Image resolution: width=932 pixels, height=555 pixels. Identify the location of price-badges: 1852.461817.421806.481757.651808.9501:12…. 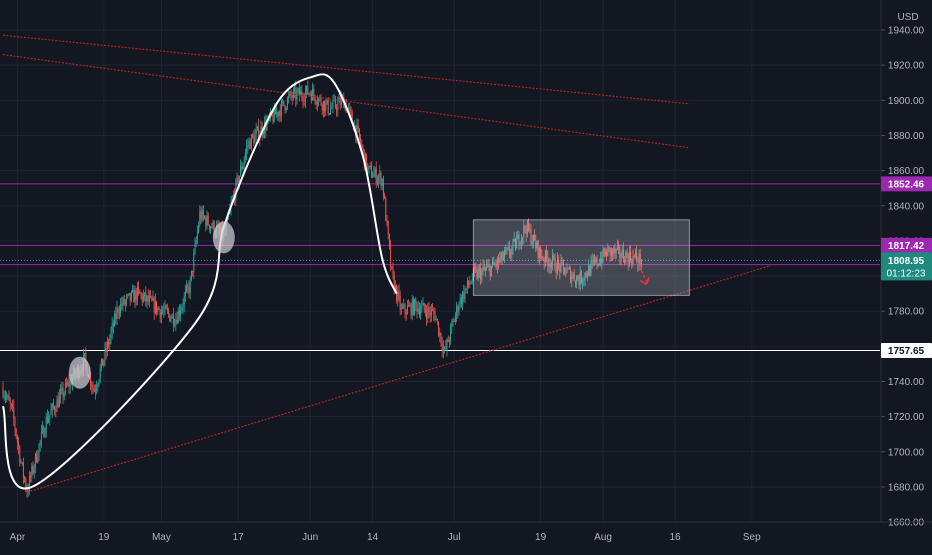
(906, 267).